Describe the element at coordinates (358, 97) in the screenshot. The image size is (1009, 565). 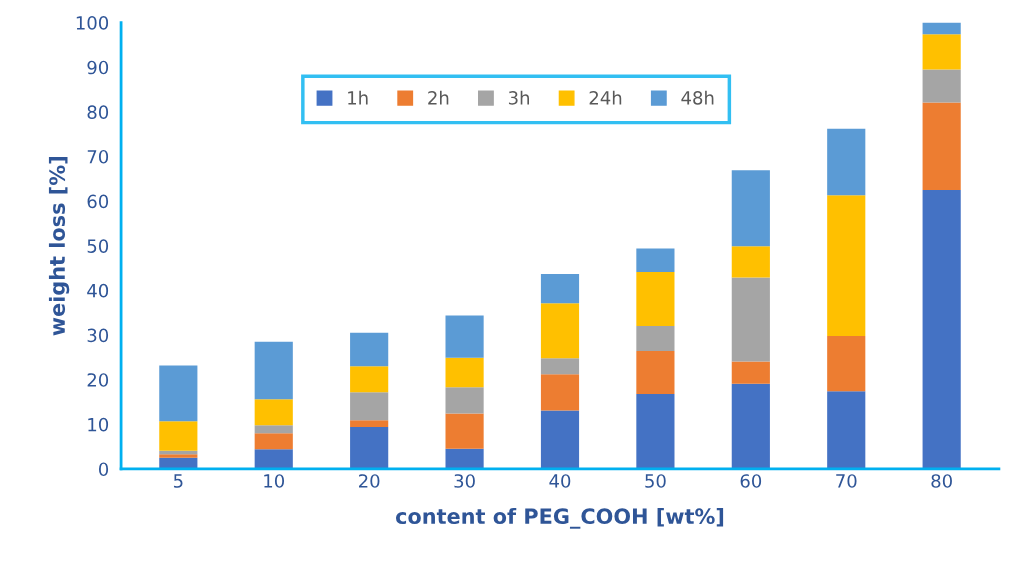
I see `legend-label: 1h` at that location.